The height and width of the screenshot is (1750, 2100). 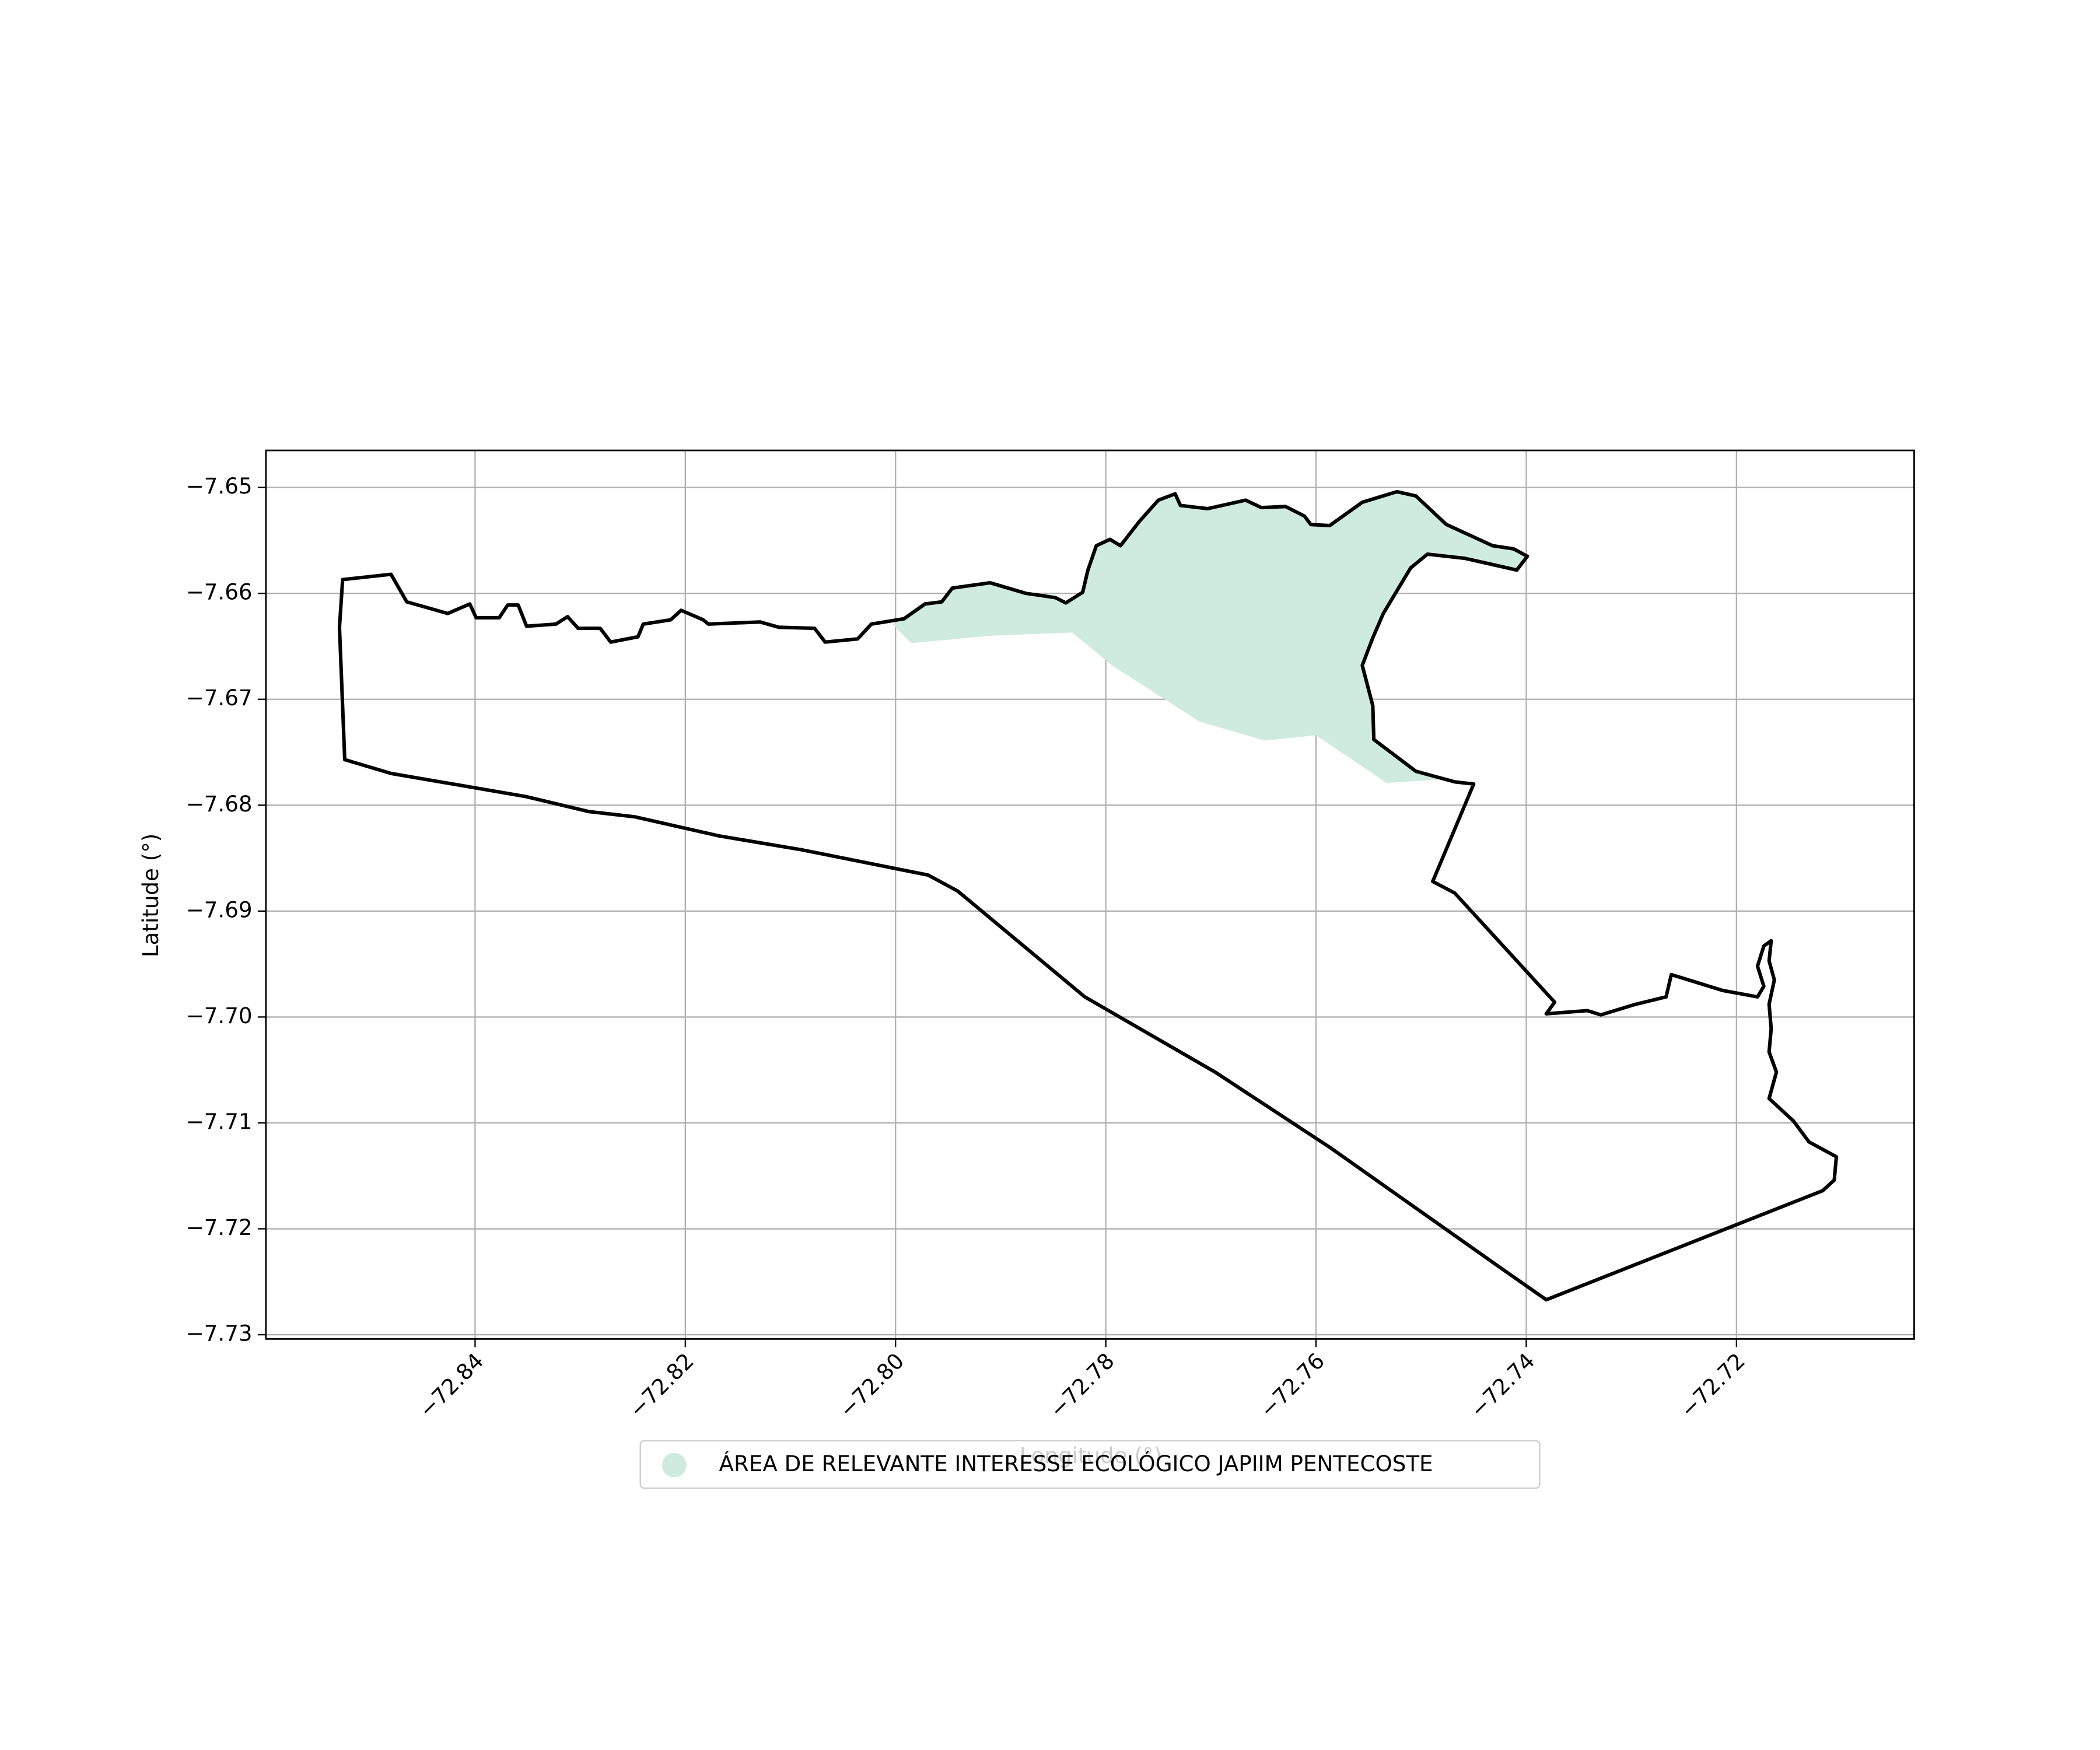 I want to click on y-axis-label: Latitude (°), so click(x=150, y=896).